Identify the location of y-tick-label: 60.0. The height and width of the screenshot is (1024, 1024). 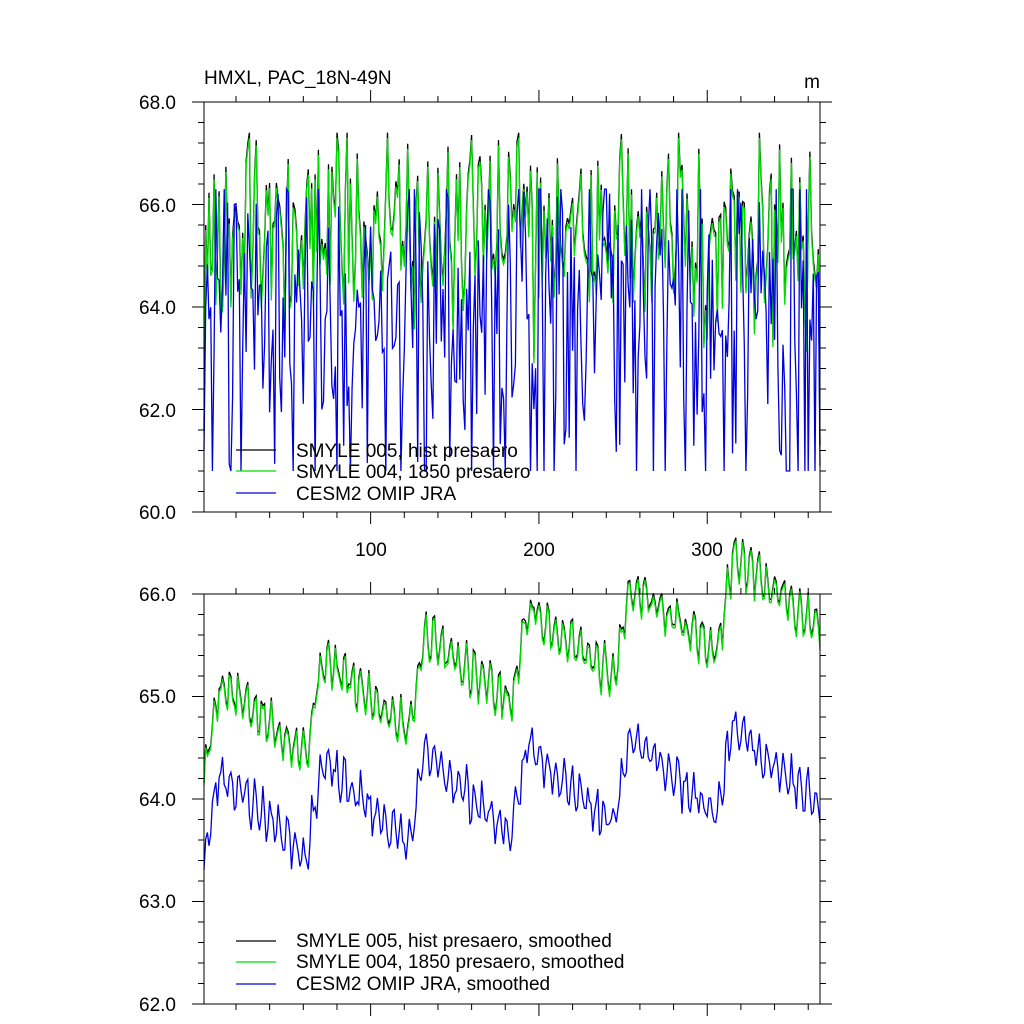
(157, 513).